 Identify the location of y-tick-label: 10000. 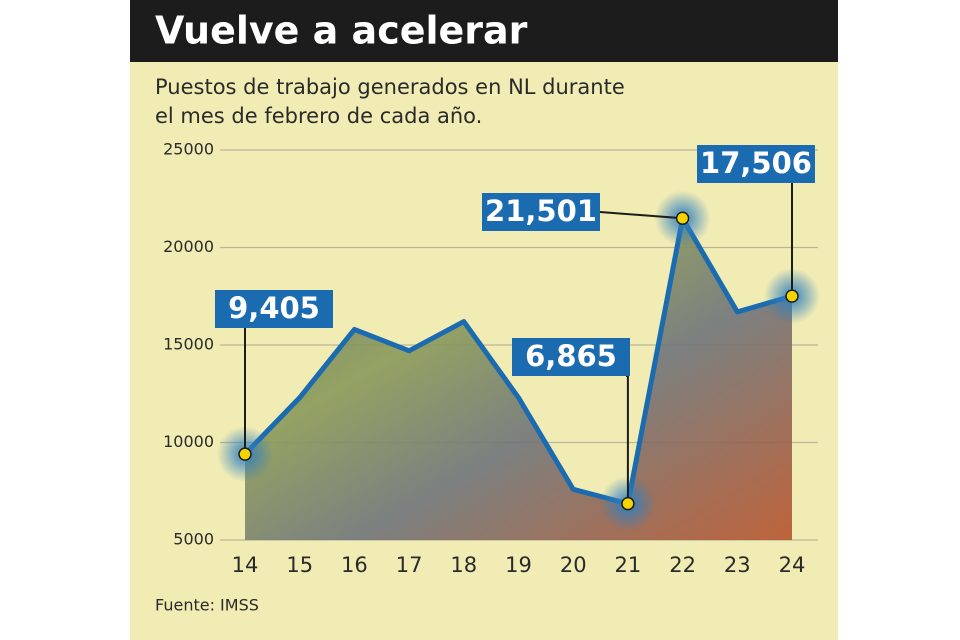
(188, 441).